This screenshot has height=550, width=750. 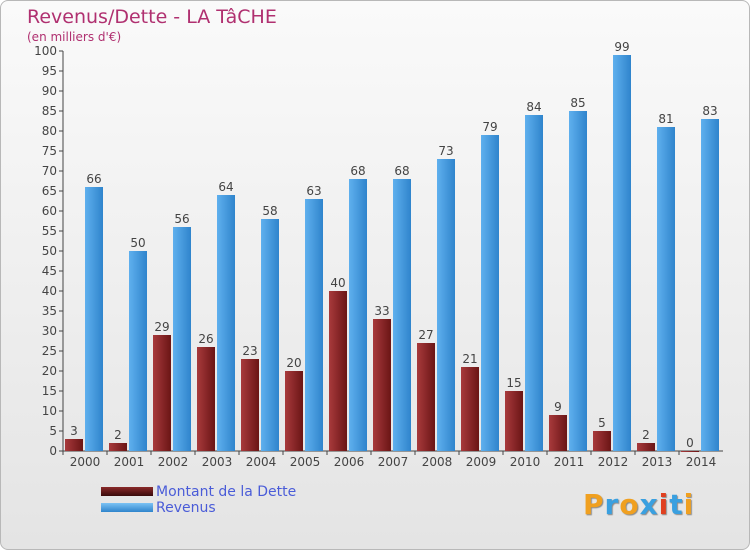 I want to click on revenue-bar-label: 56, so click(x=181, y=219).